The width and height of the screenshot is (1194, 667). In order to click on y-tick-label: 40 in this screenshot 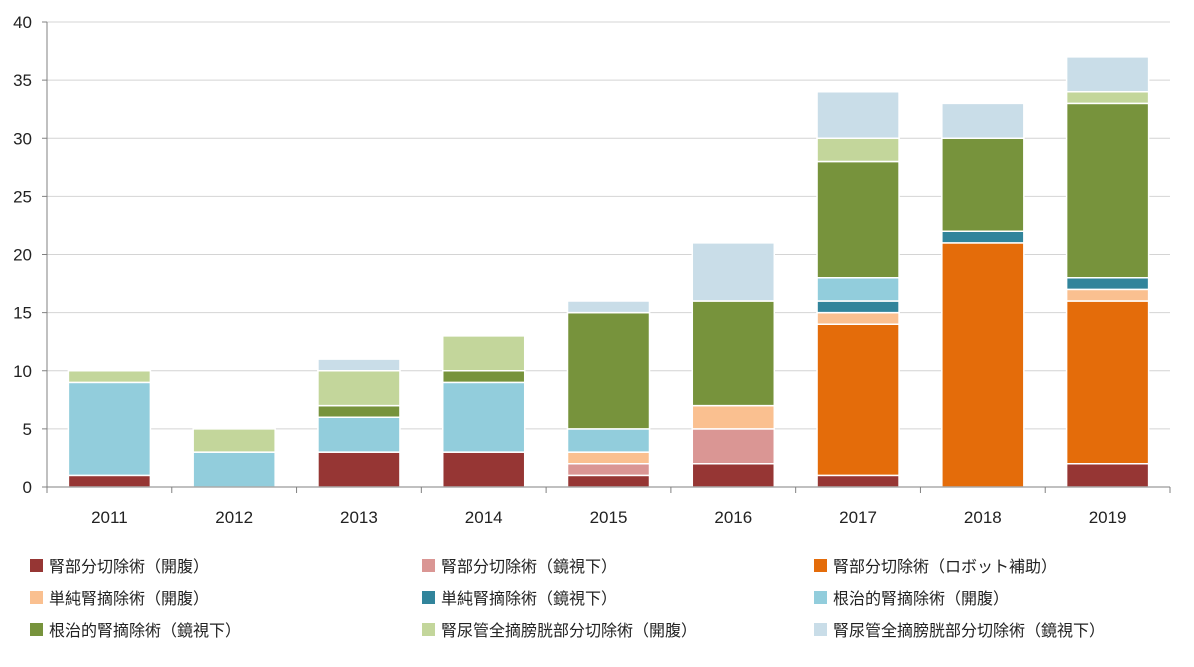, I will do `click(22, 22)`.